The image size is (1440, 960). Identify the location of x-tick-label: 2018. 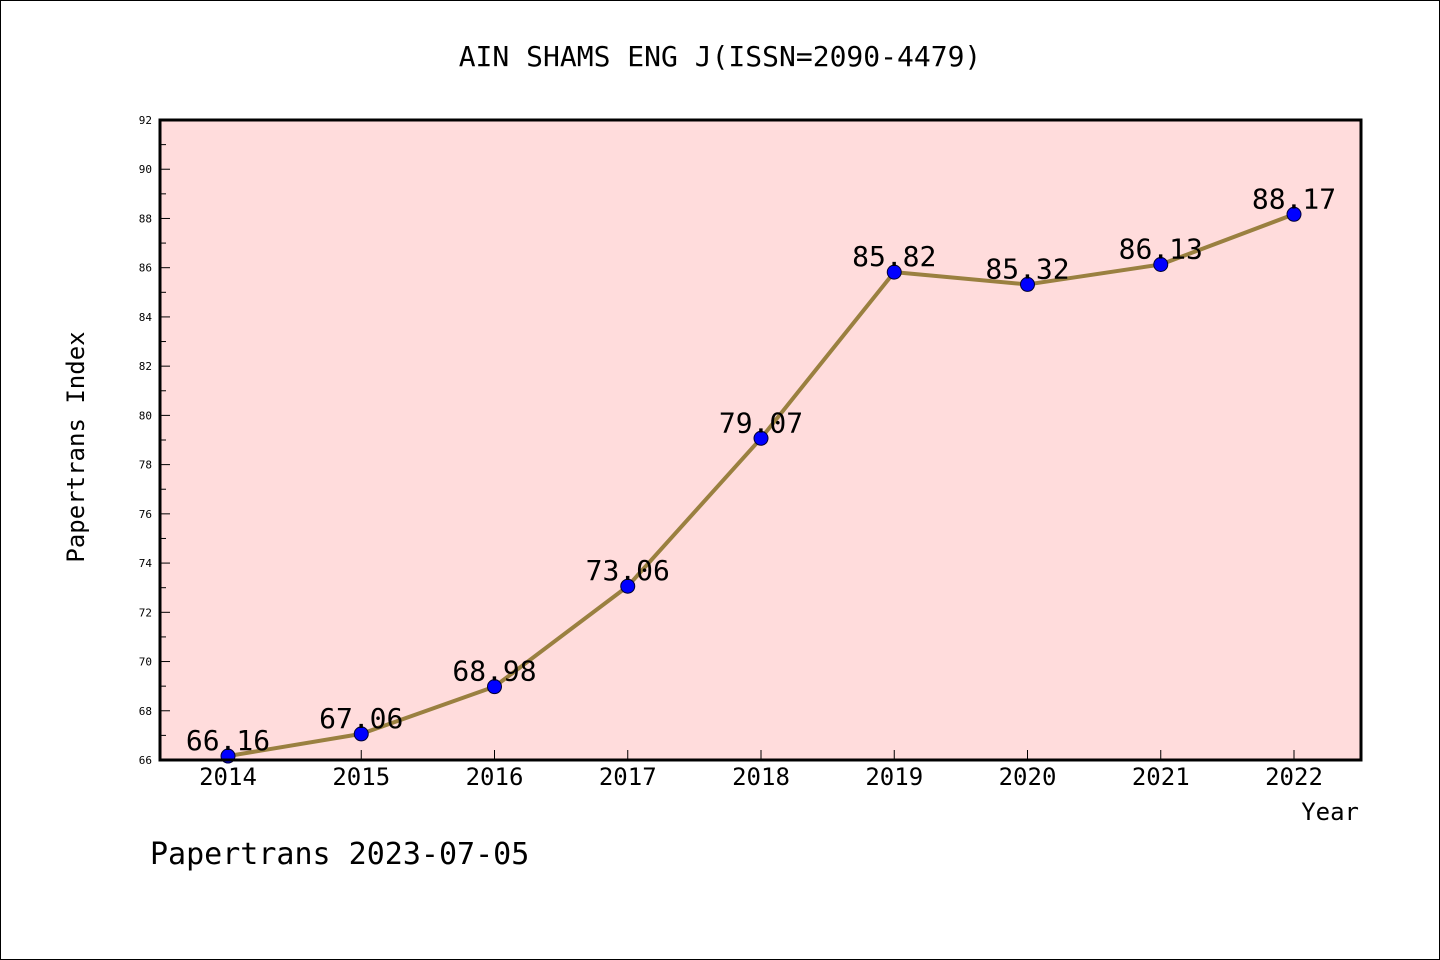
(761, 777).